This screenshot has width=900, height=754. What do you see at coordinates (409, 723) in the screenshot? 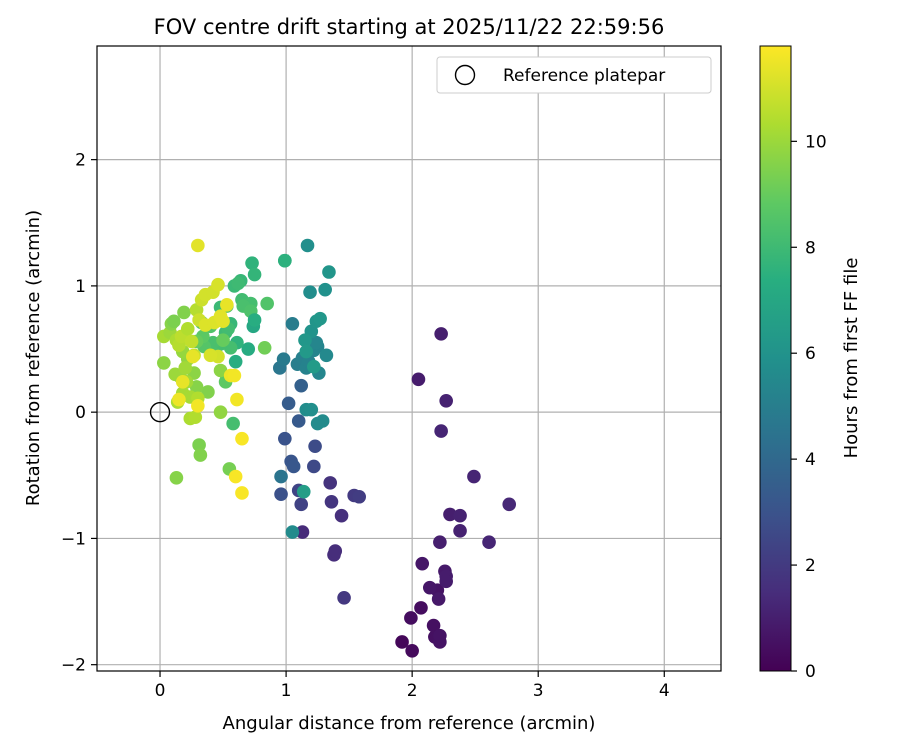
I see `x-axis-label: Angular distance from reference (arcmin)` at bounding box center [409, 723].